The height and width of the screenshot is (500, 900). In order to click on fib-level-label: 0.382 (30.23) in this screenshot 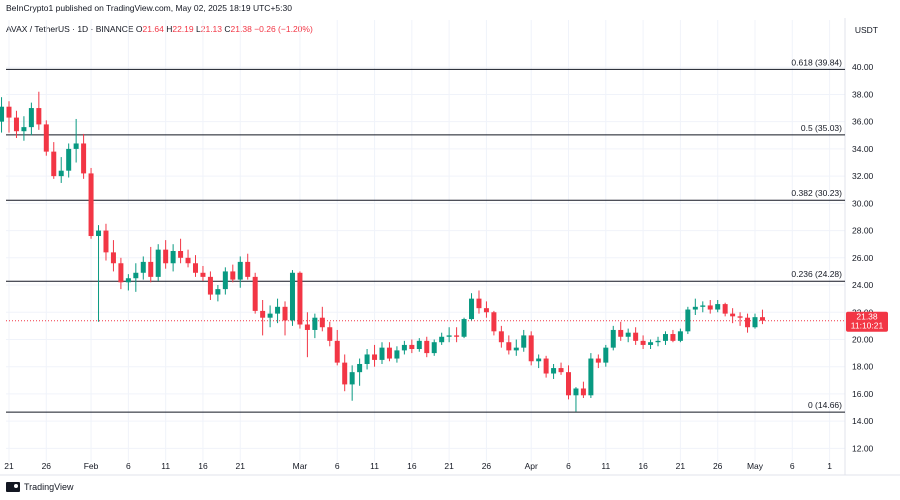, I will do `click(816, 193)`.